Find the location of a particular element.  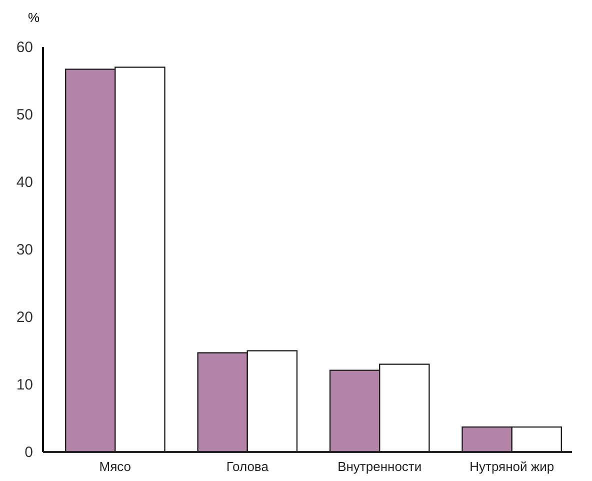

y-tick-label: 10 is located at coordinates (24, 385).